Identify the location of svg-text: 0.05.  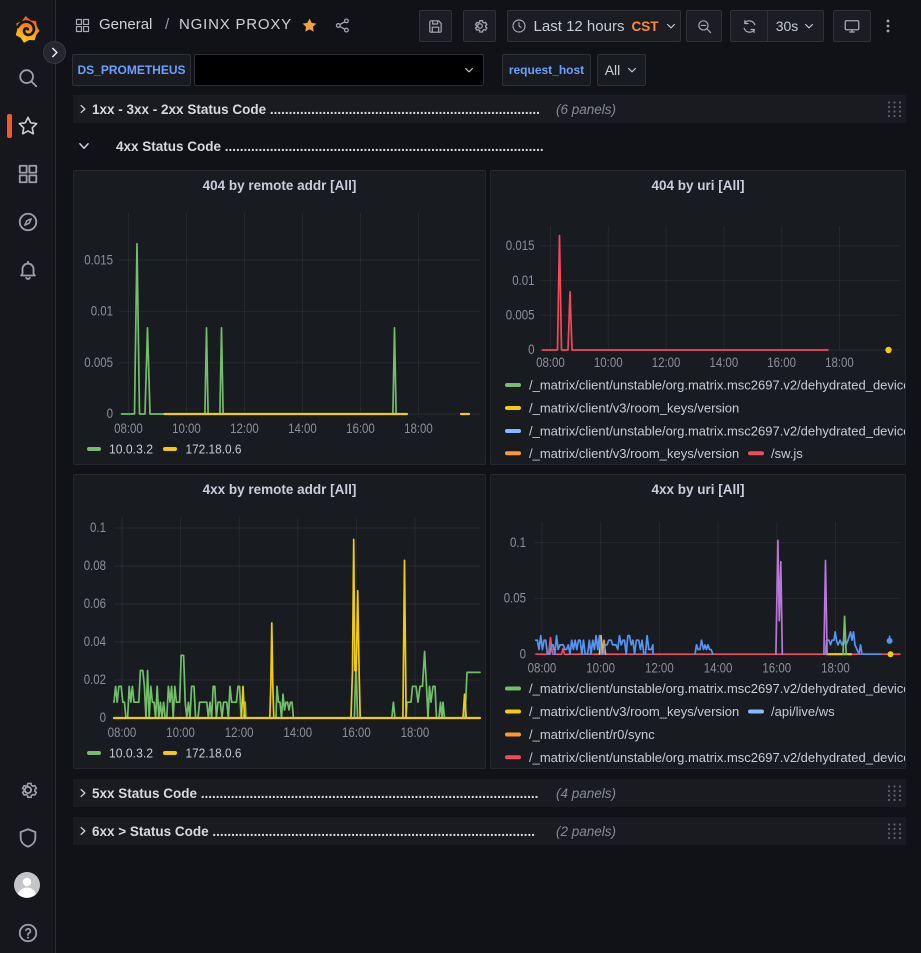
(515, 598).